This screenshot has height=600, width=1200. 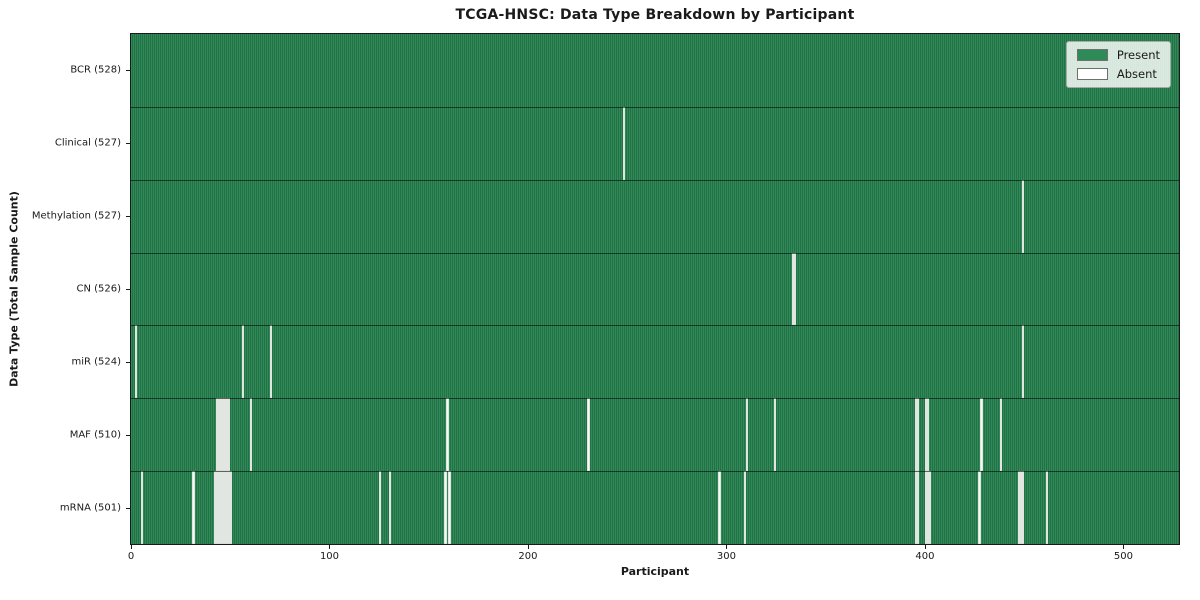 What do you see at coordinates (329, 556) in the screenshot?
I see `x-tick-label: 100` at bounding box center [329, 556].